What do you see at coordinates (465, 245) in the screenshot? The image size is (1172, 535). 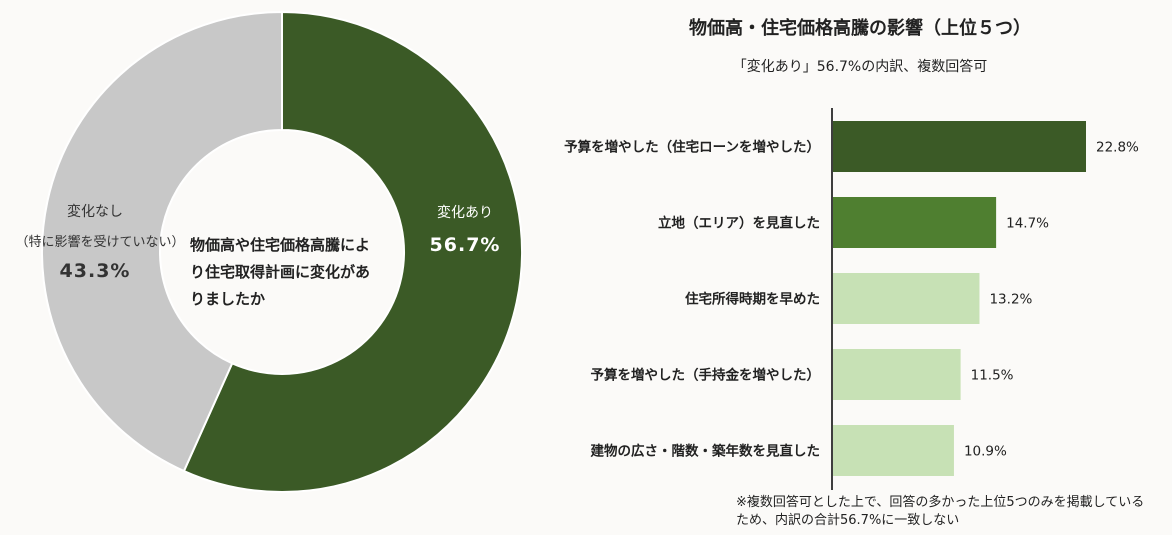 I see `slice-value-change: 56.7%` at bounding box center [465, 245].